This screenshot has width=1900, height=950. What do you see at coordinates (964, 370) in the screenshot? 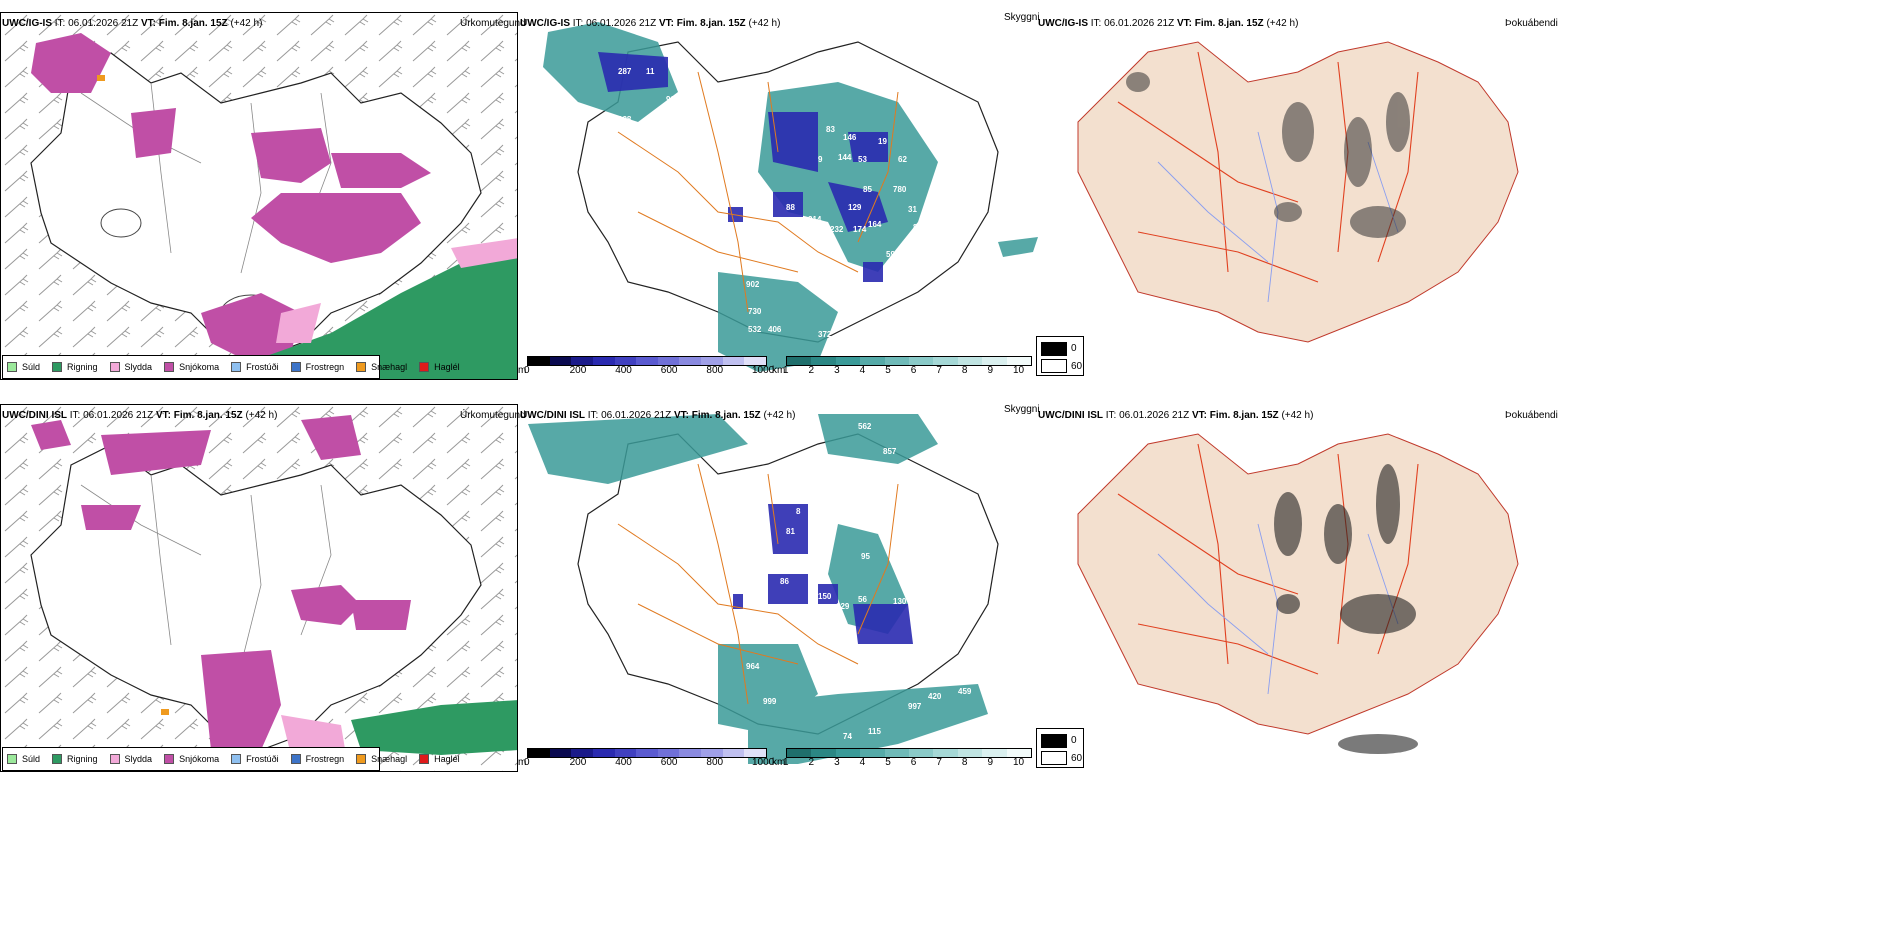
I see `tick-label: 8` at bounding box center [964, 370].